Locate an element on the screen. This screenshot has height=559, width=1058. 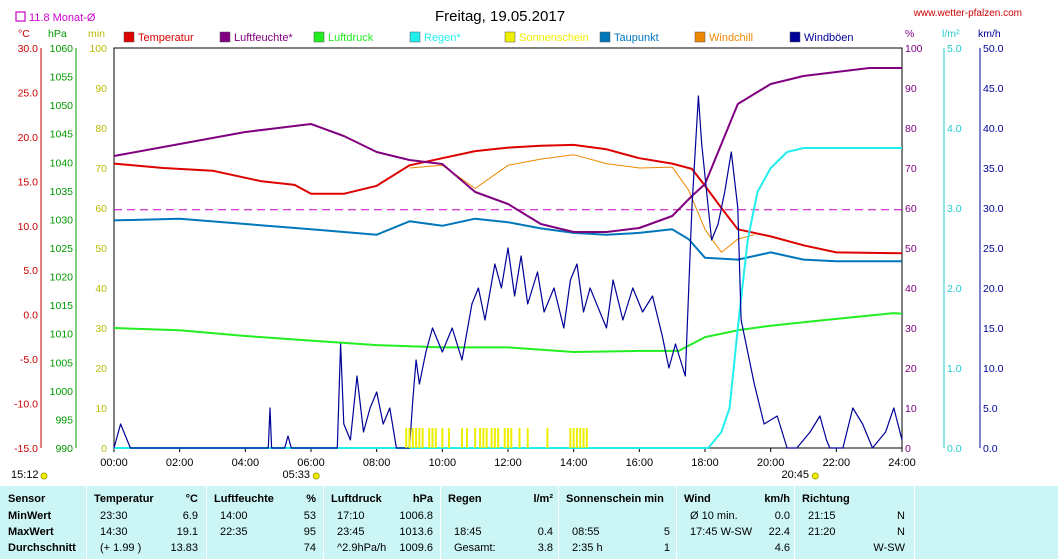
x-tick-label: 24:00 is located at coordinates (902, 463).